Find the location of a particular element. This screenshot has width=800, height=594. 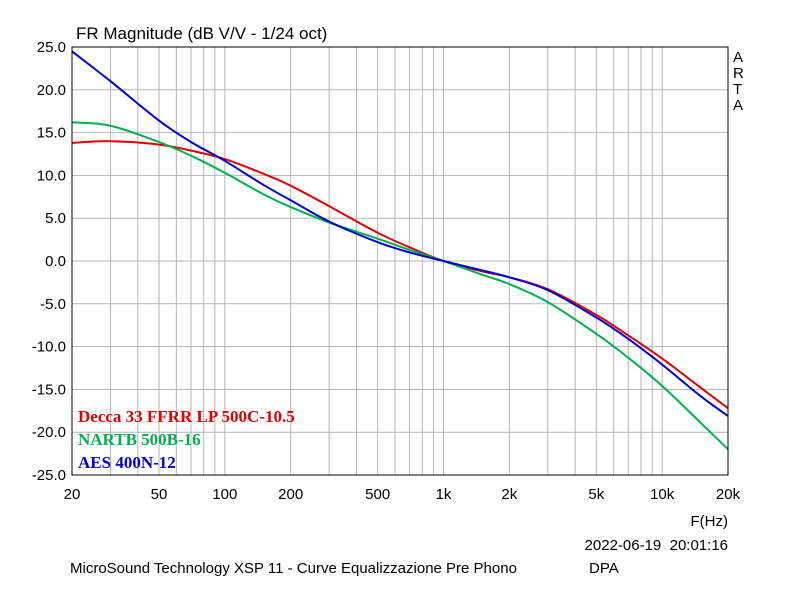

x-tick-label: 20 is located at coordinates (72, 494).